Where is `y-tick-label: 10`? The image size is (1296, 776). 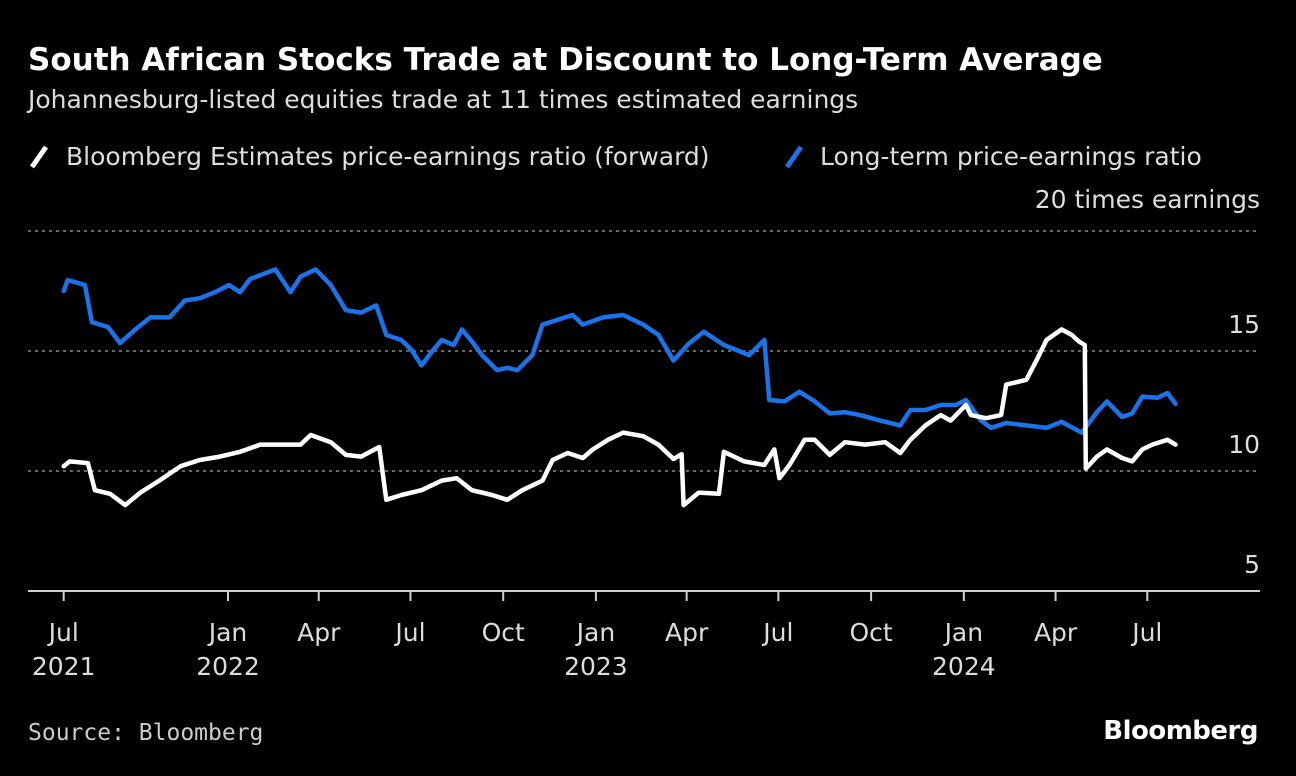 y-tick-label: 10 is located at coordinates (1244, 444).